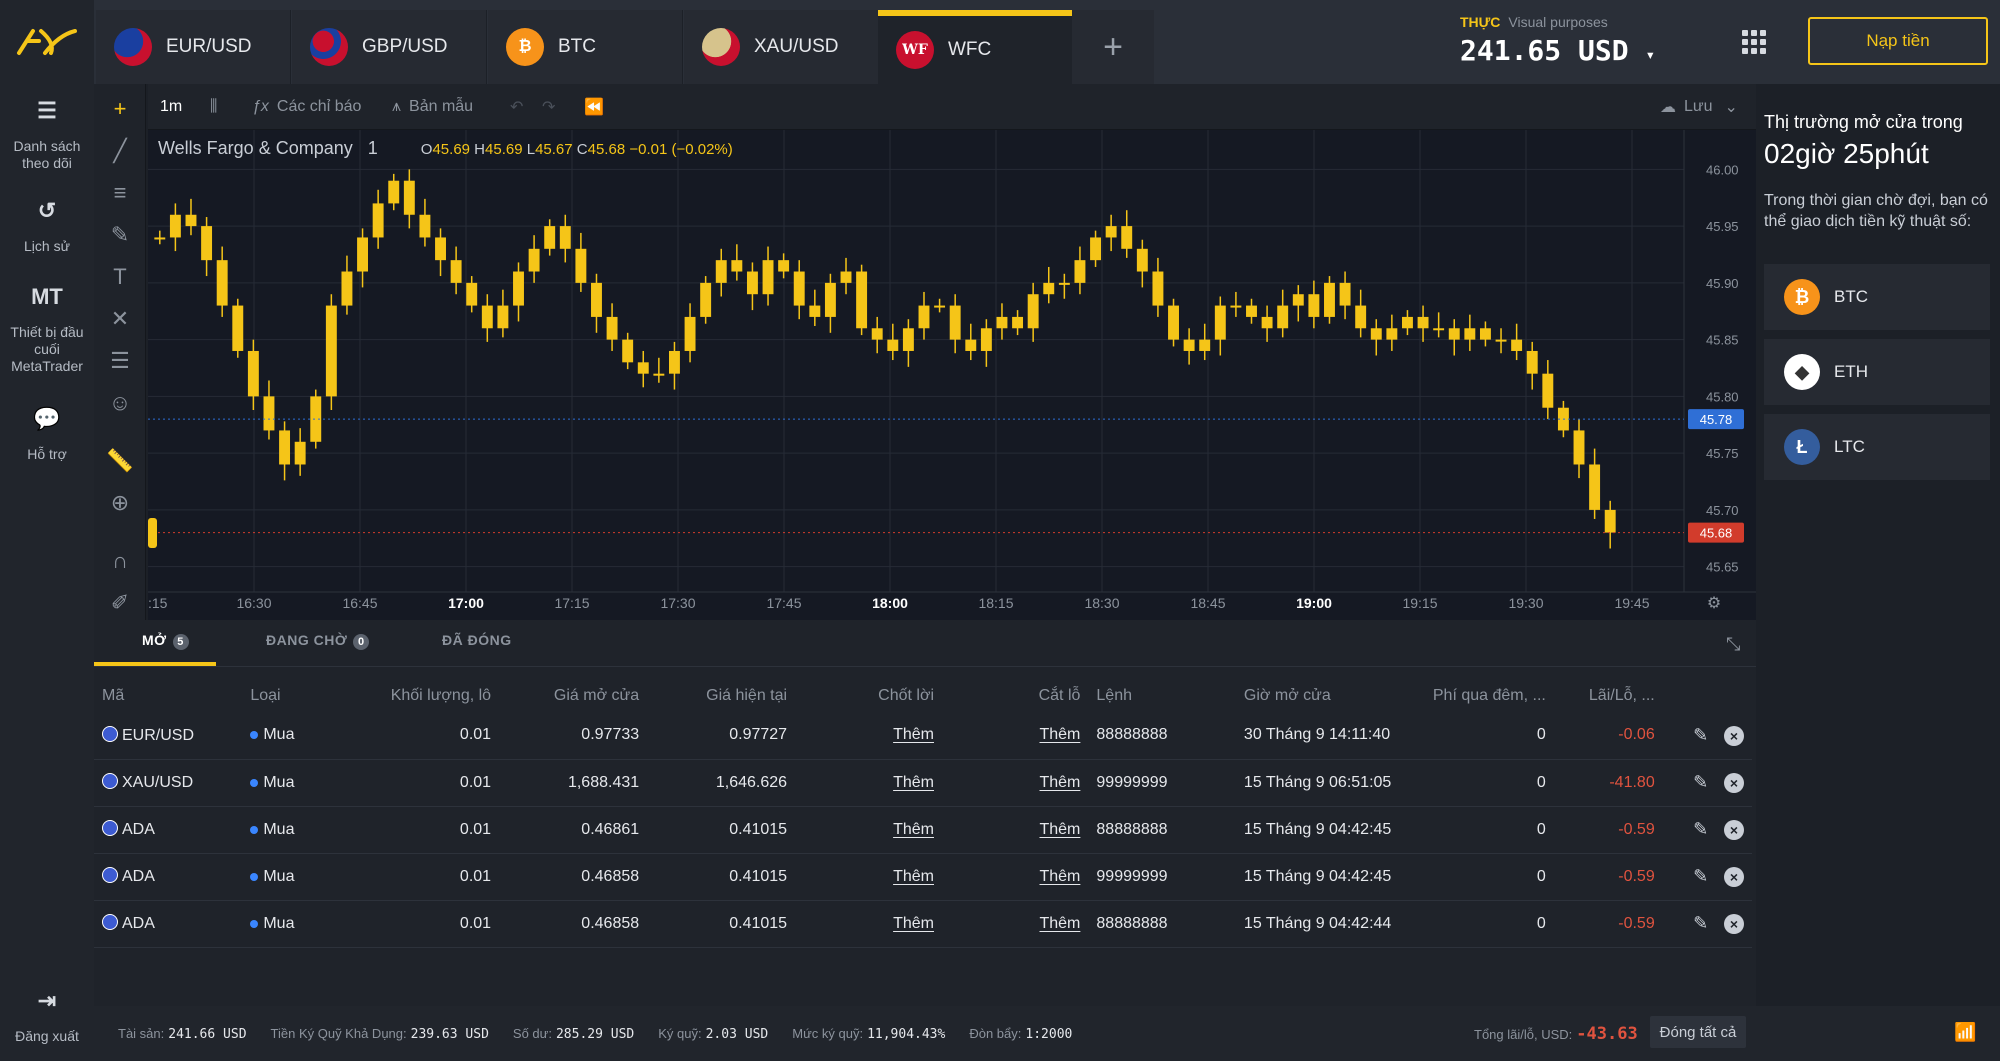 This screenshot has height=1061, width=2000. Describe the element at coordinates (296, 830) in the screenshot. I see `type-cell: Mua` at that location.